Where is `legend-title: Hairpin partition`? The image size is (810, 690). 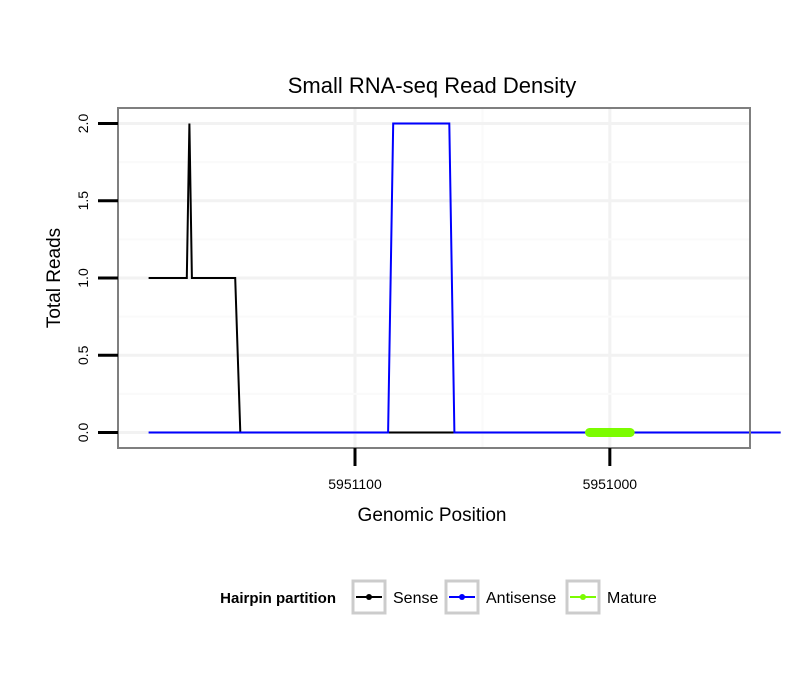
legend-title: Hairpin partition is located at coordinates (278, 598).